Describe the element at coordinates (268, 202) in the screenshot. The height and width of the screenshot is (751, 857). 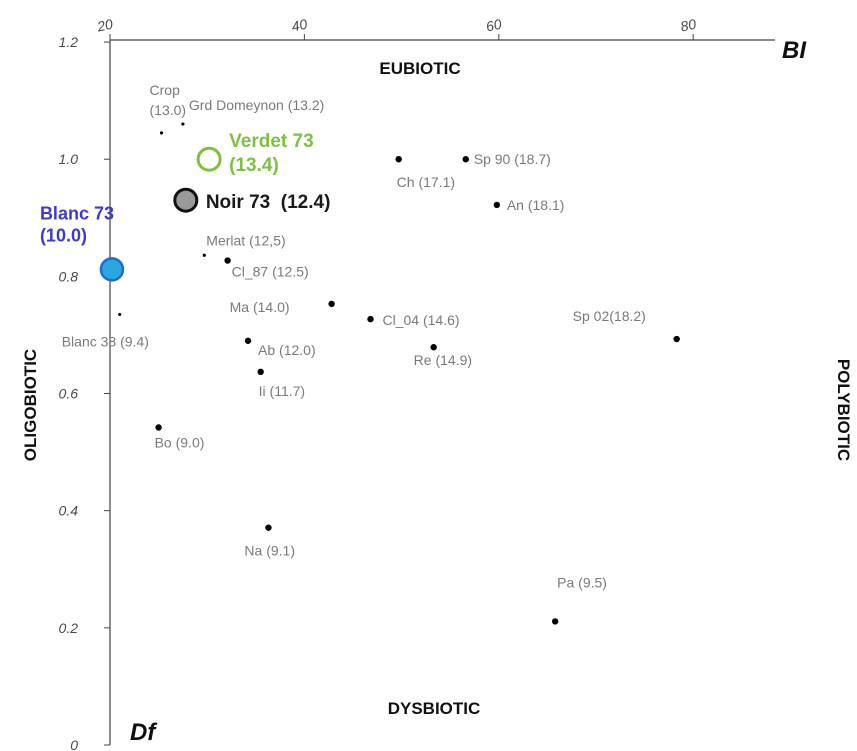
I see `point-noir-73-12-4-label: Noir 73 (12.4)` at that location.